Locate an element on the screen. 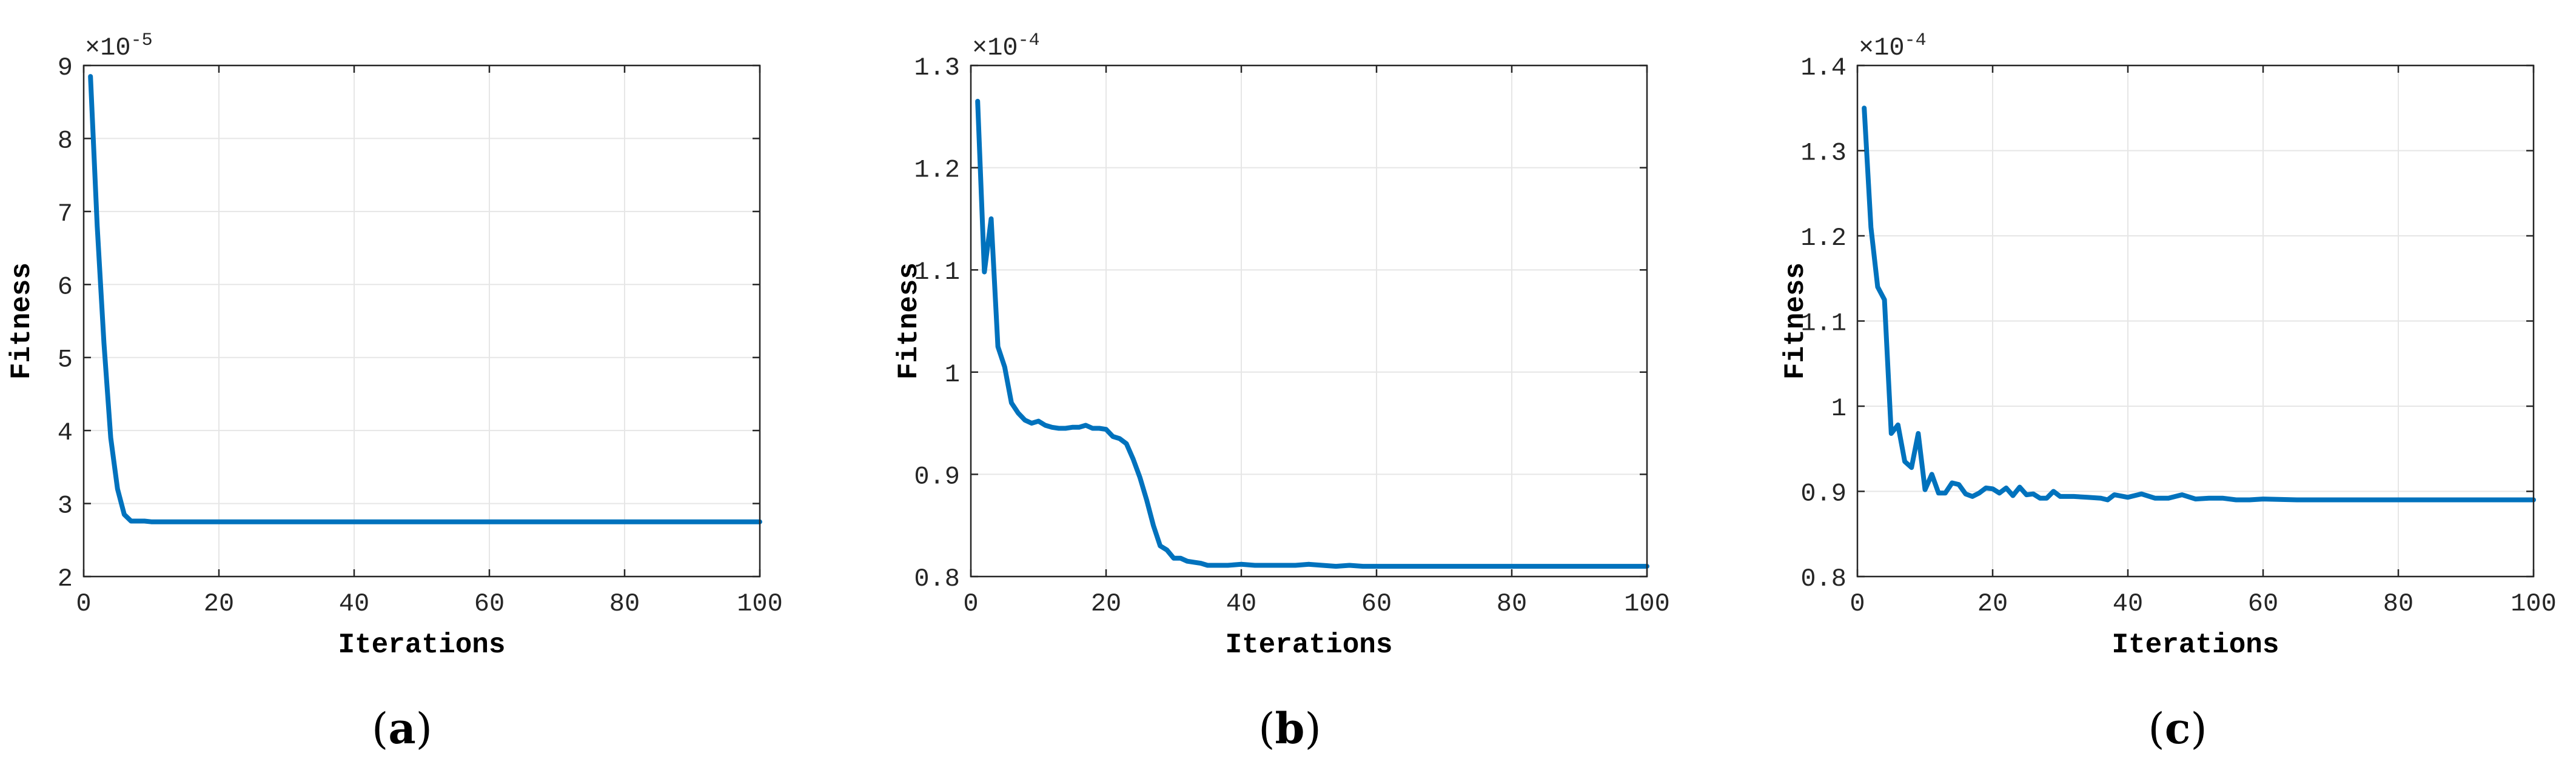 Image resolution: width=2576 pixels, height=776 pixels. y-tick-label: 2 is located at coordinates (65, 579).